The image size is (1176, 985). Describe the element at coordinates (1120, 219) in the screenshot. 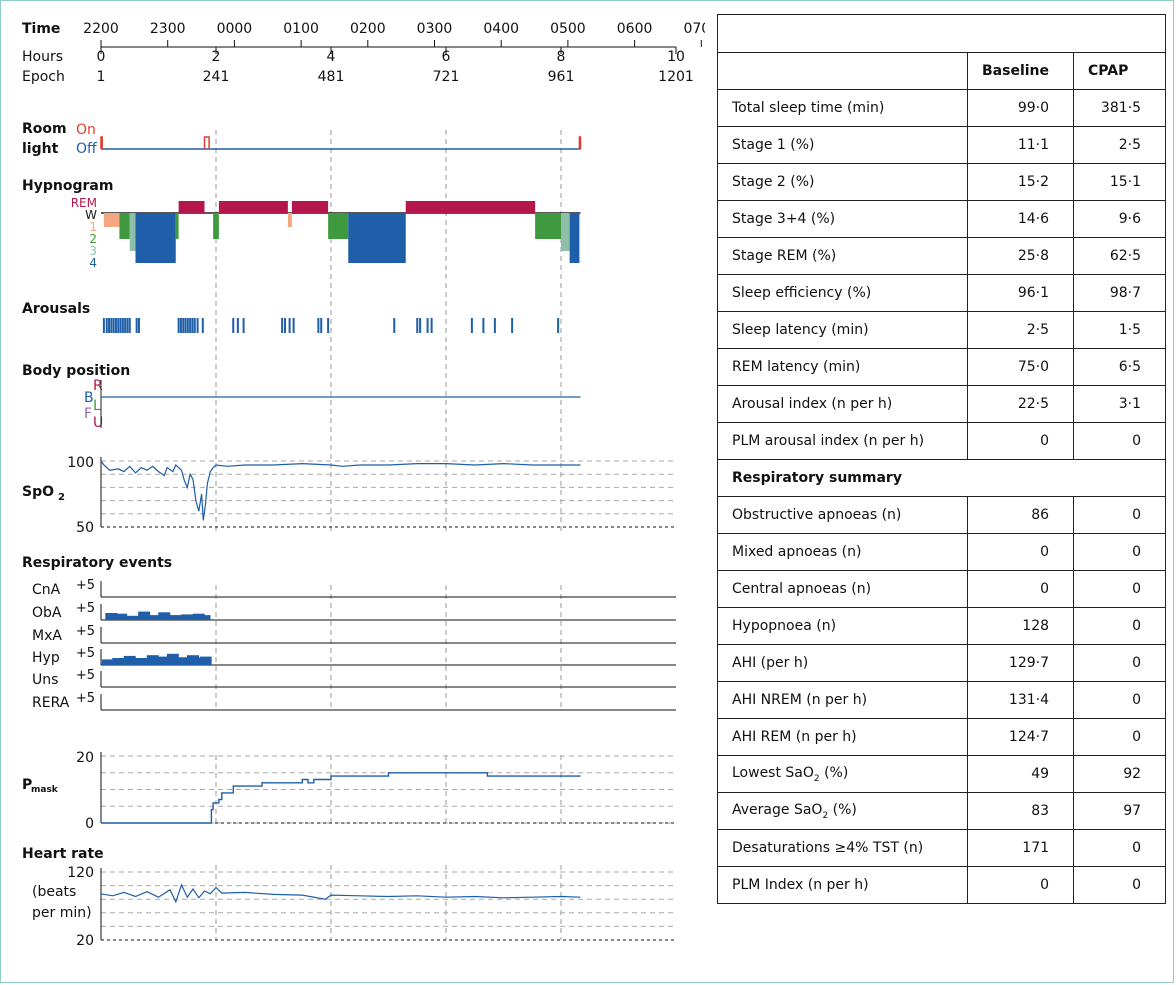

I see `cpap-value: 9·6` at that location.